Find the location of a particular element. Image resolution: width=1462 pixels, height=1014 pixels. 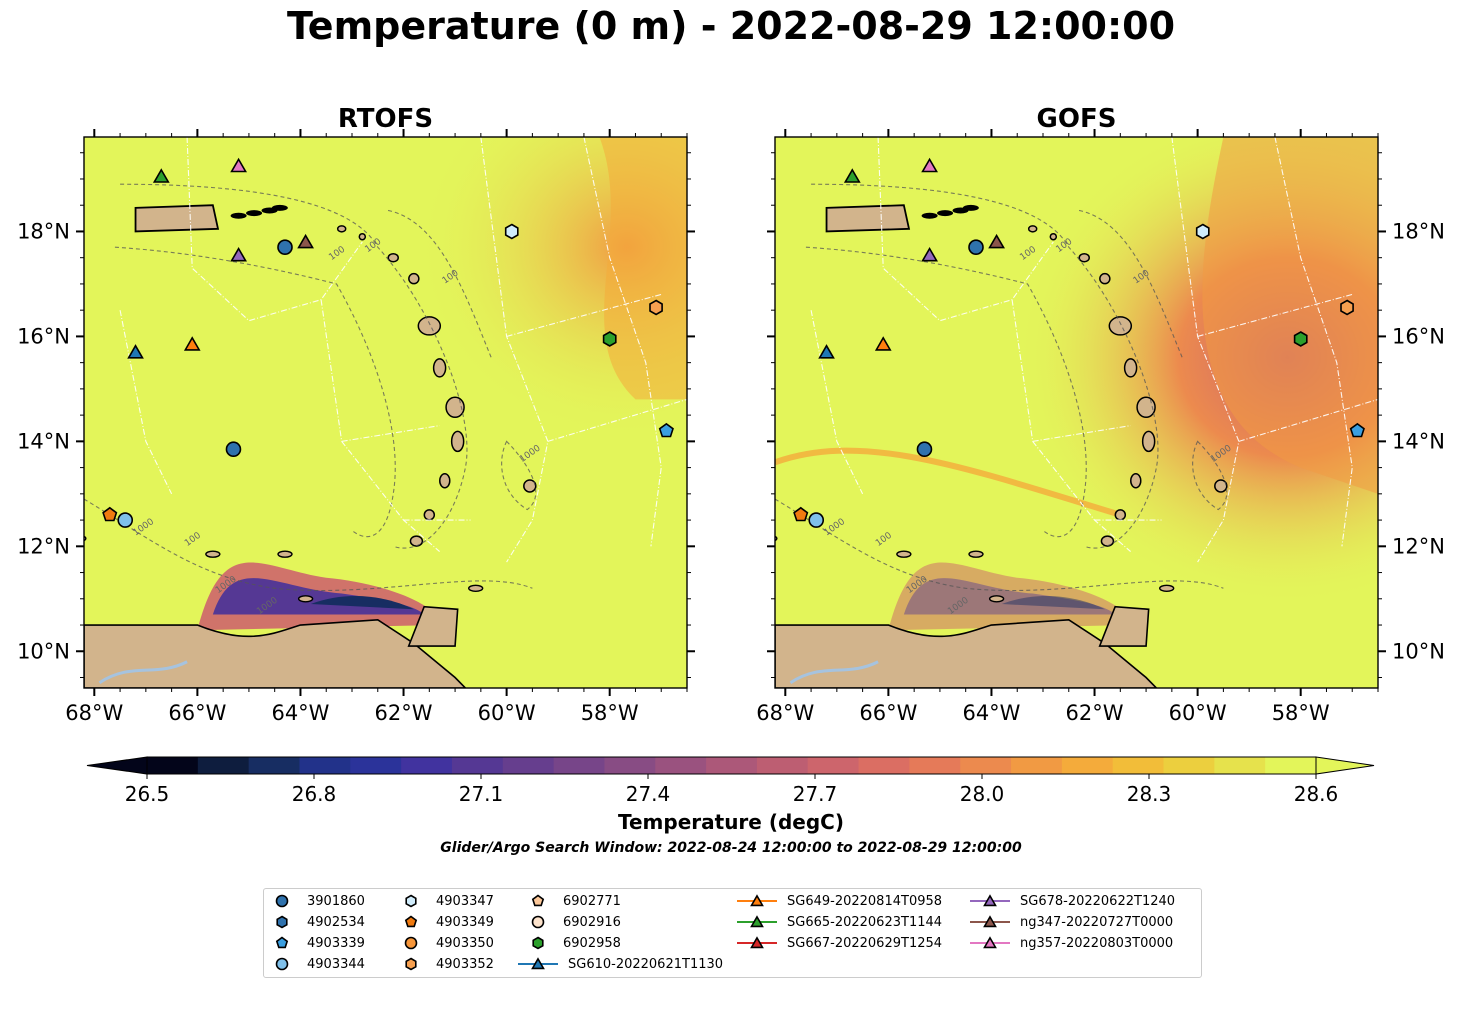

colorbar-tick-label: 26.5 is located at coordinates (147, 794).